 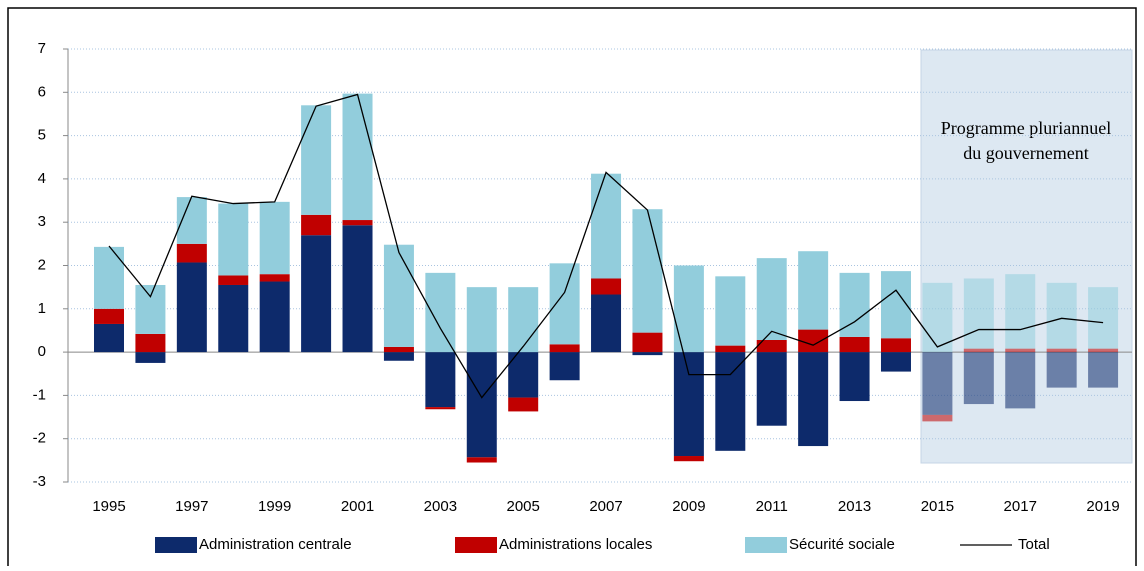 I want to click on x-tick-label: 2011, so click(x=772, y=506).